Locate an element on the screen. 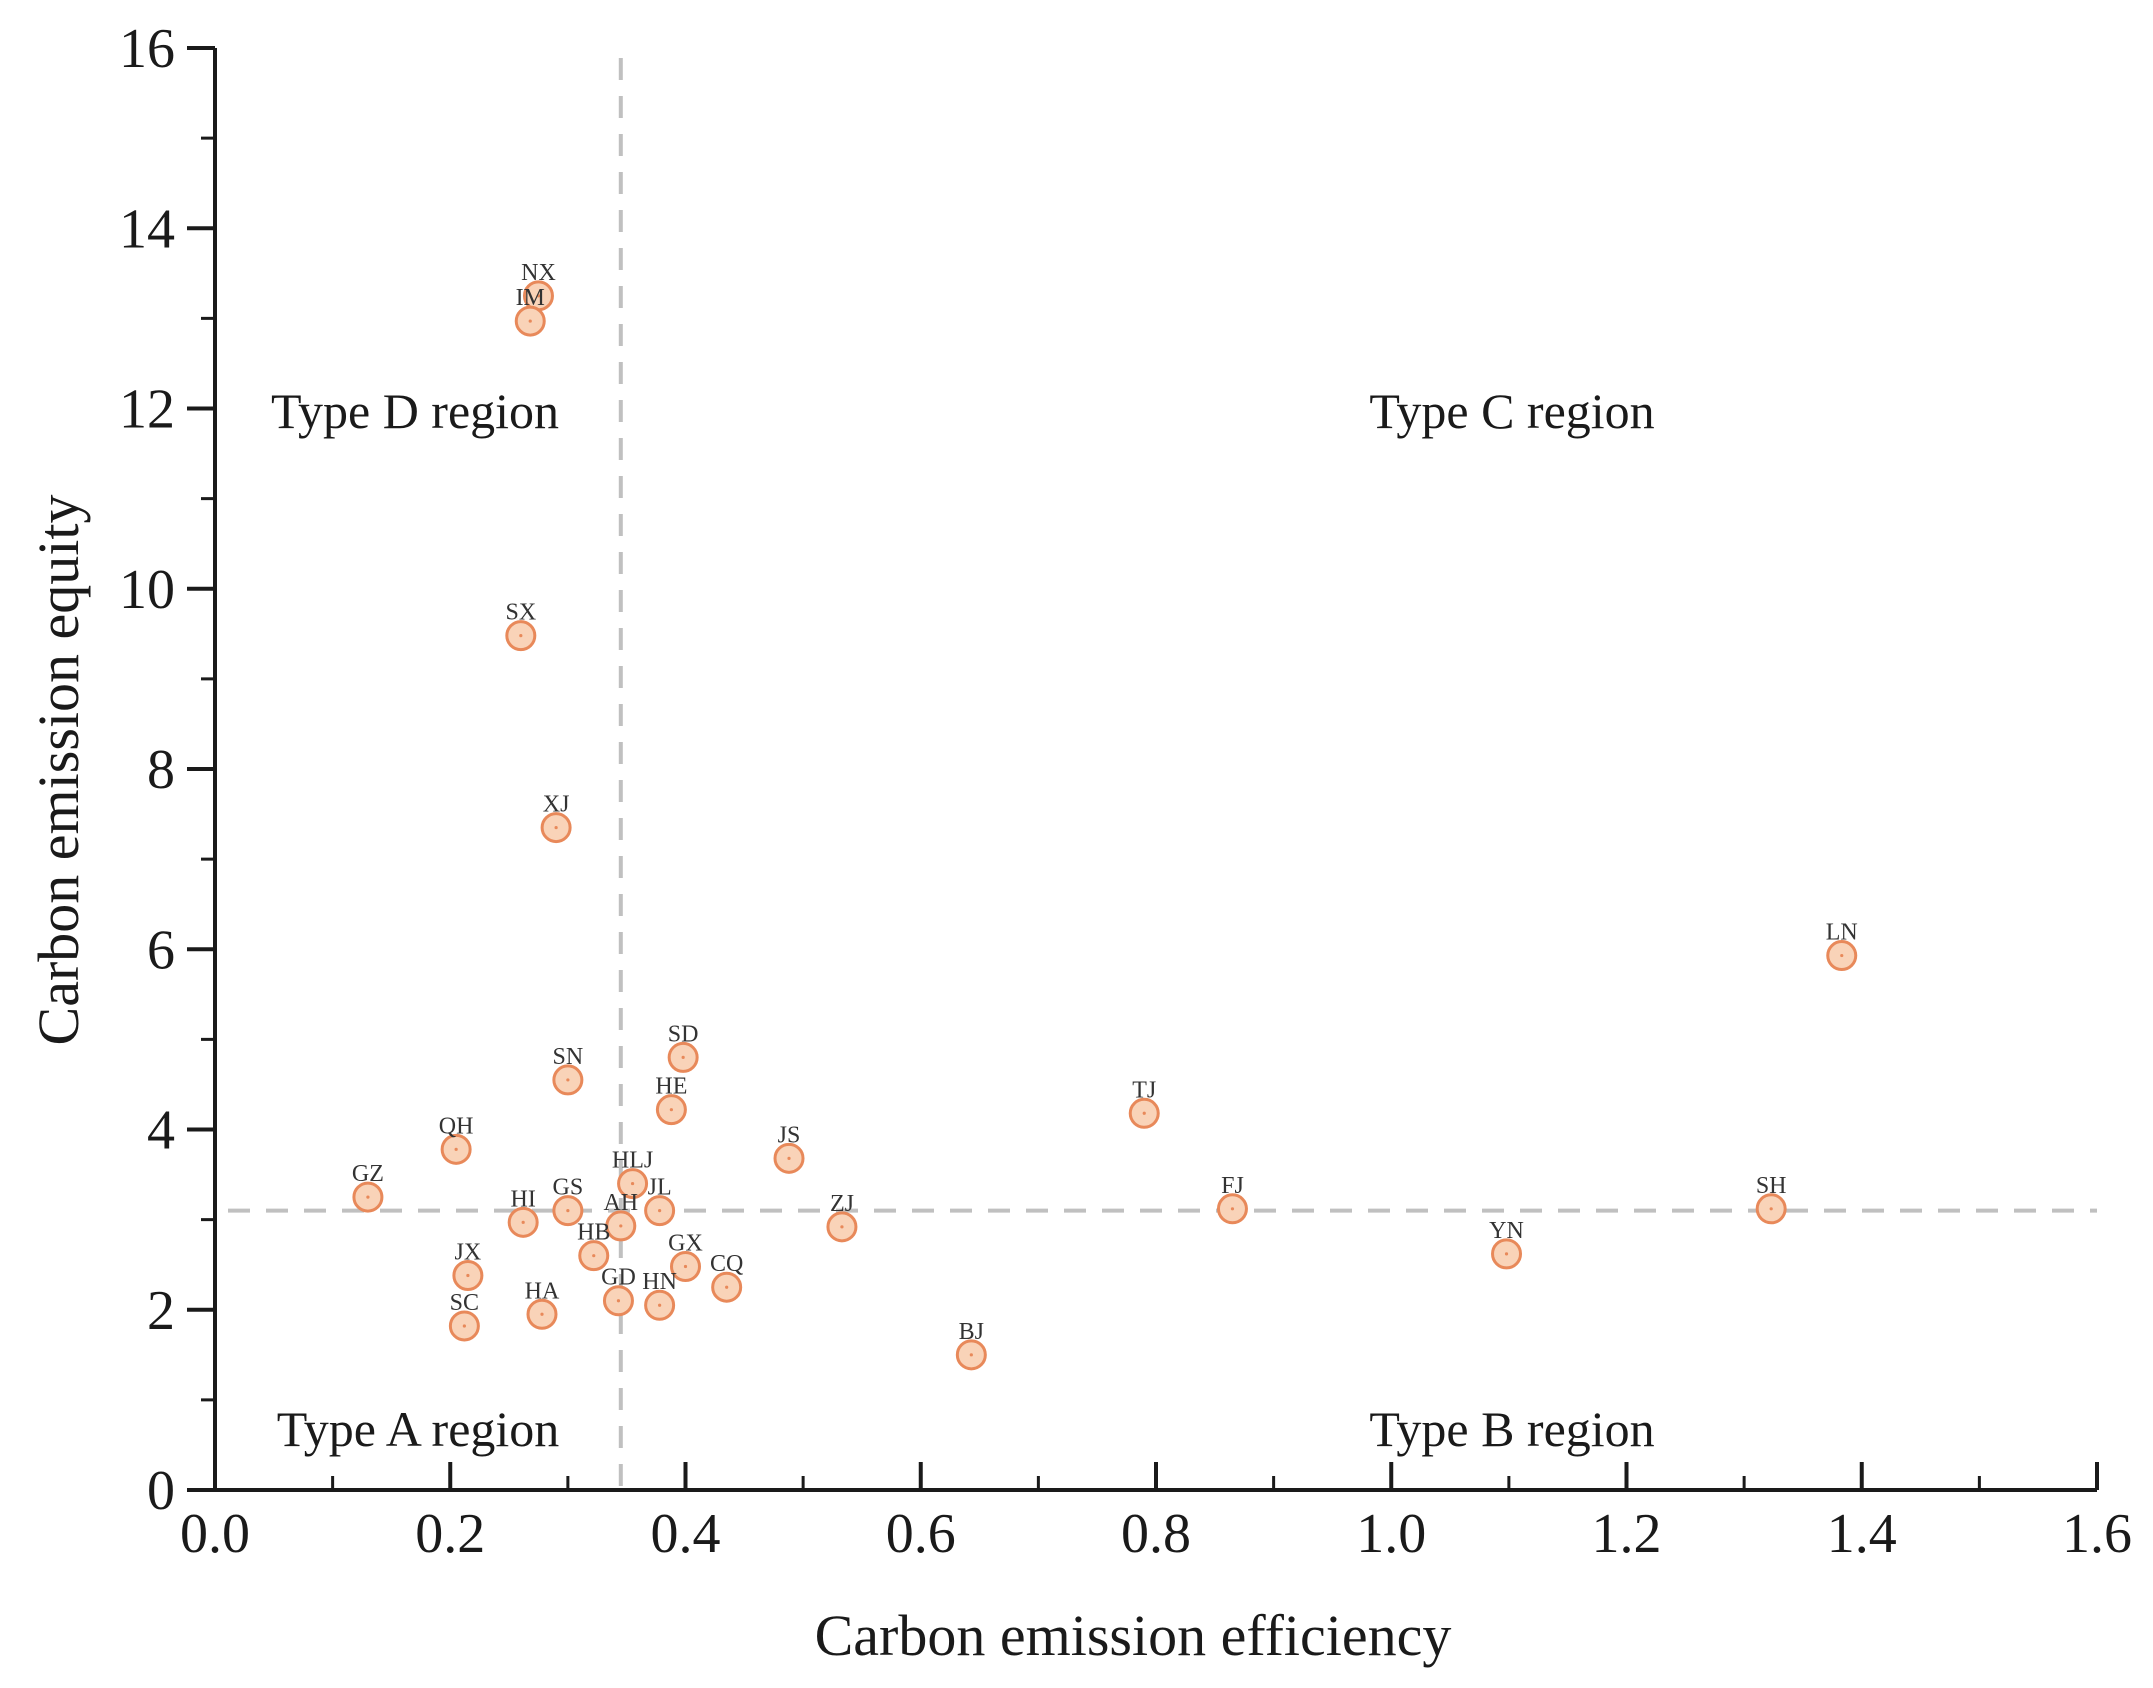  y-tick-label: 8 is located at coordinates (161, 770).